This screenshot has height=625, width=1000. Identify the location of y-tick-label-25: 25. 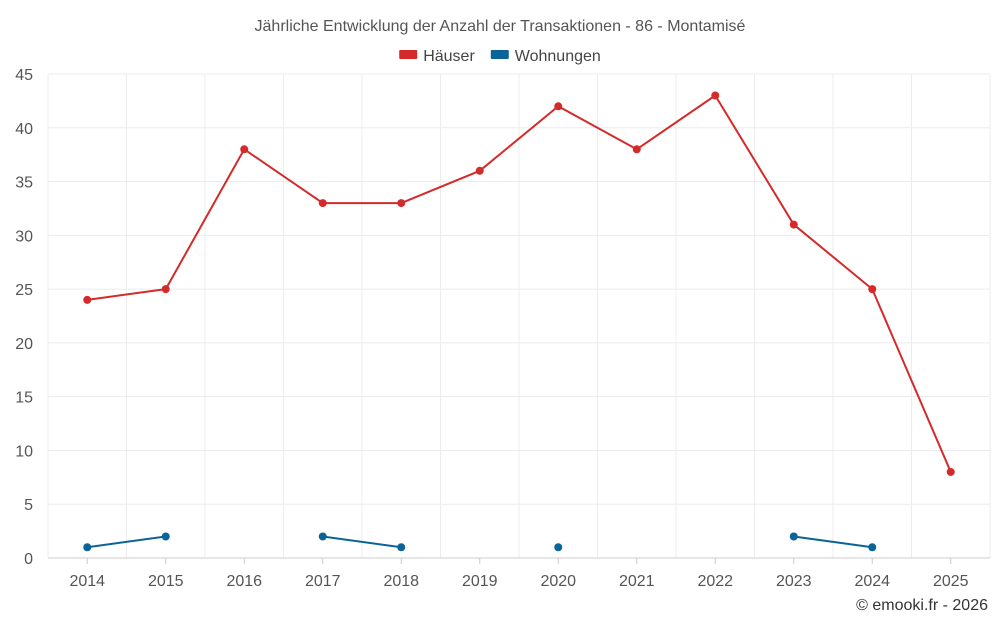
(24, 290).